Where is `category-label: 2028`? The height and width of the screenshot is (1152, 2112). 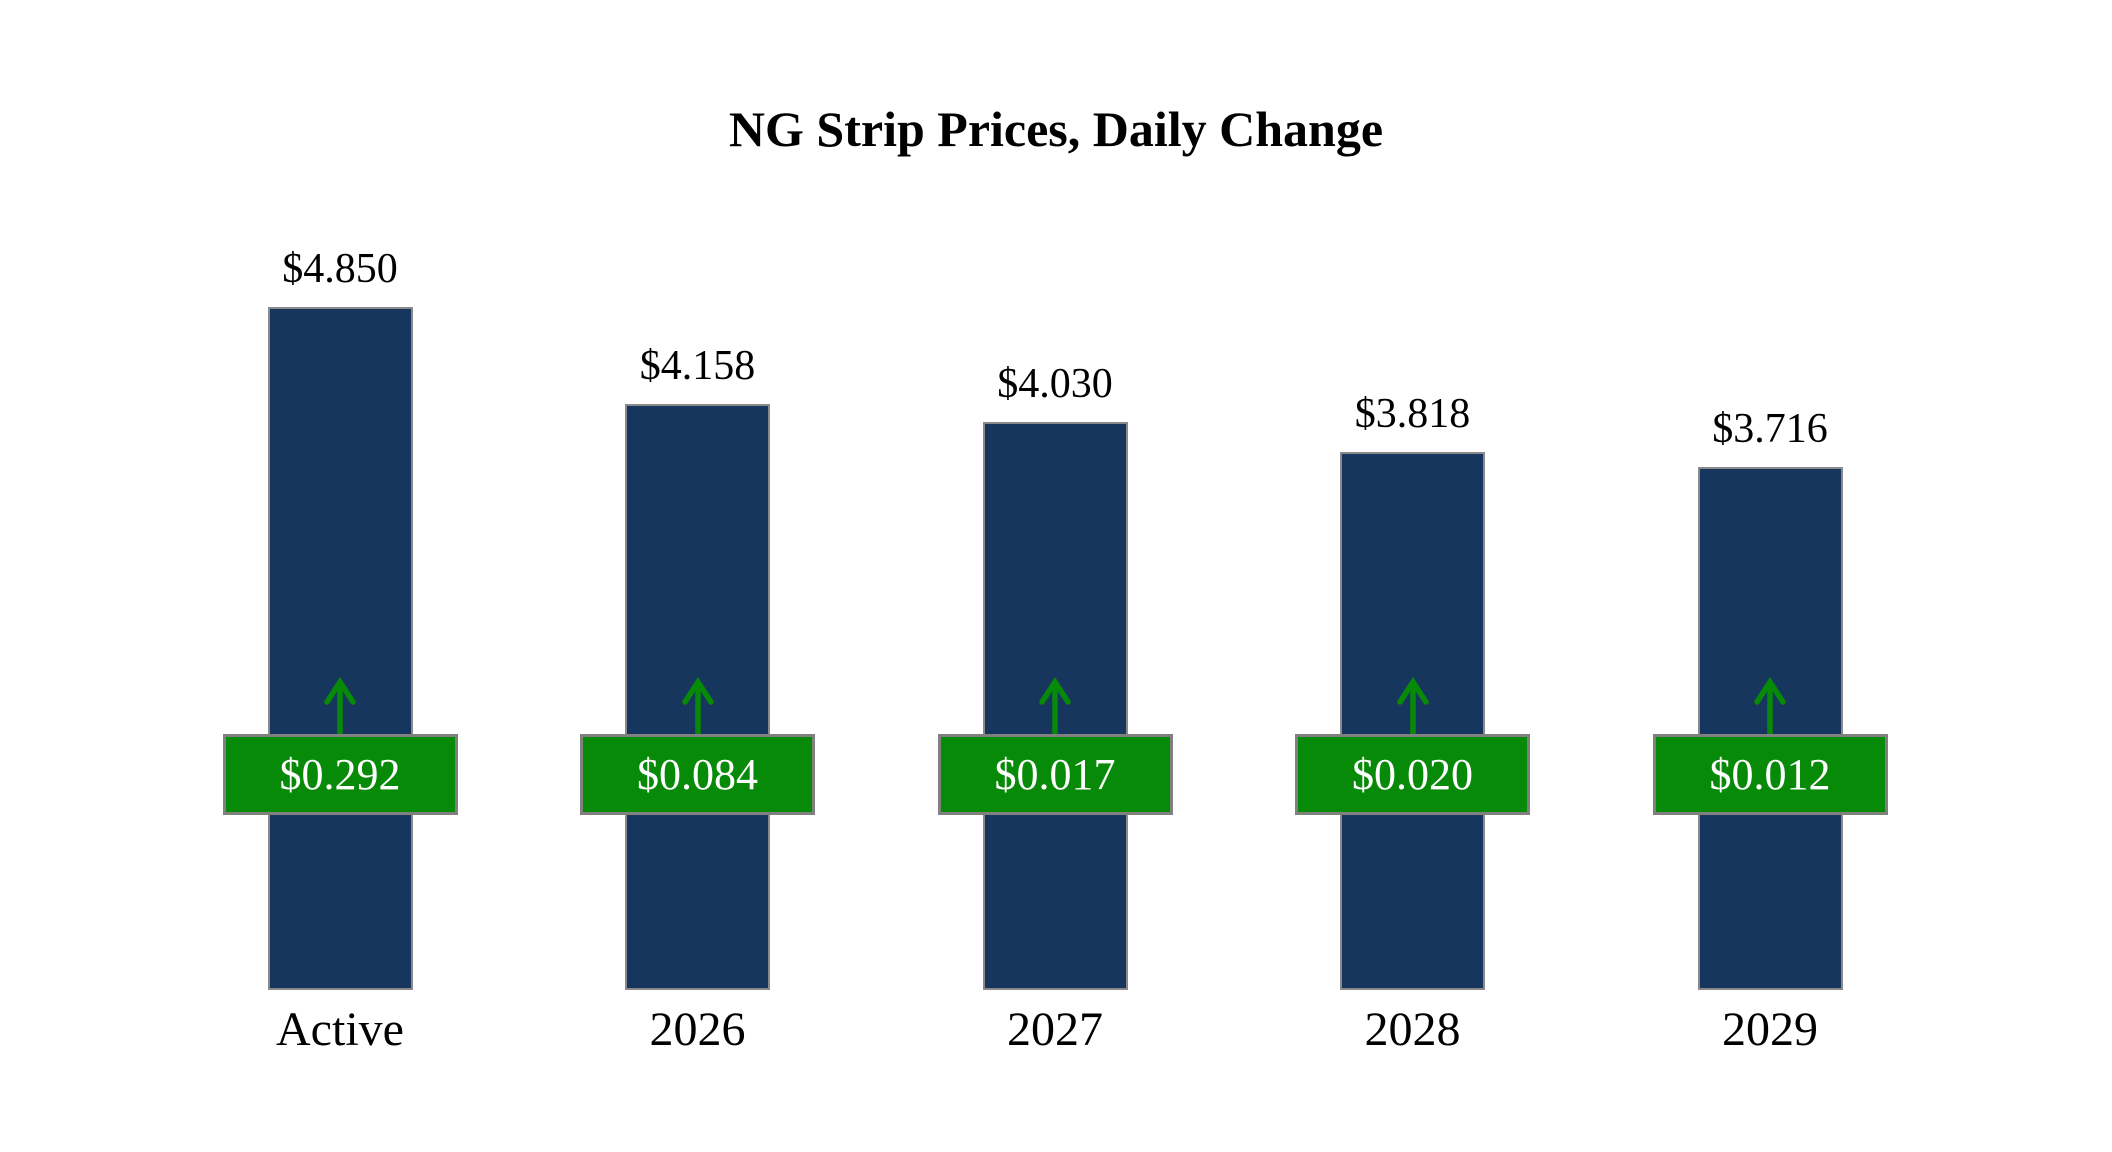 category-label: 2028 is located at coordinates (1412, 1029).